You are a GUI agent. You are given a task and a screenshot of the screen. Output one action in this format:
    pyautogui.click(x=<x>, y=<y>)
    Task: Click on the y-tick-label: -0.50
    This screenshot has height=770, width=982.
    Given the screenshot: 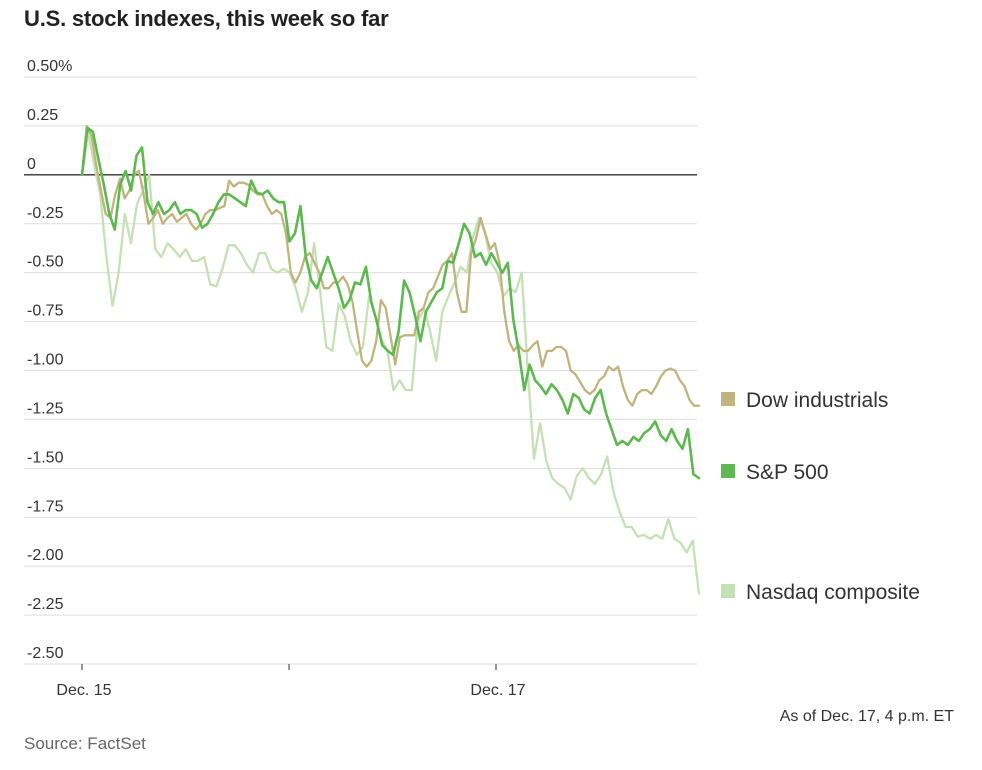 What is the action you would take?
    pyautogui.click(x=45, y=262)
    